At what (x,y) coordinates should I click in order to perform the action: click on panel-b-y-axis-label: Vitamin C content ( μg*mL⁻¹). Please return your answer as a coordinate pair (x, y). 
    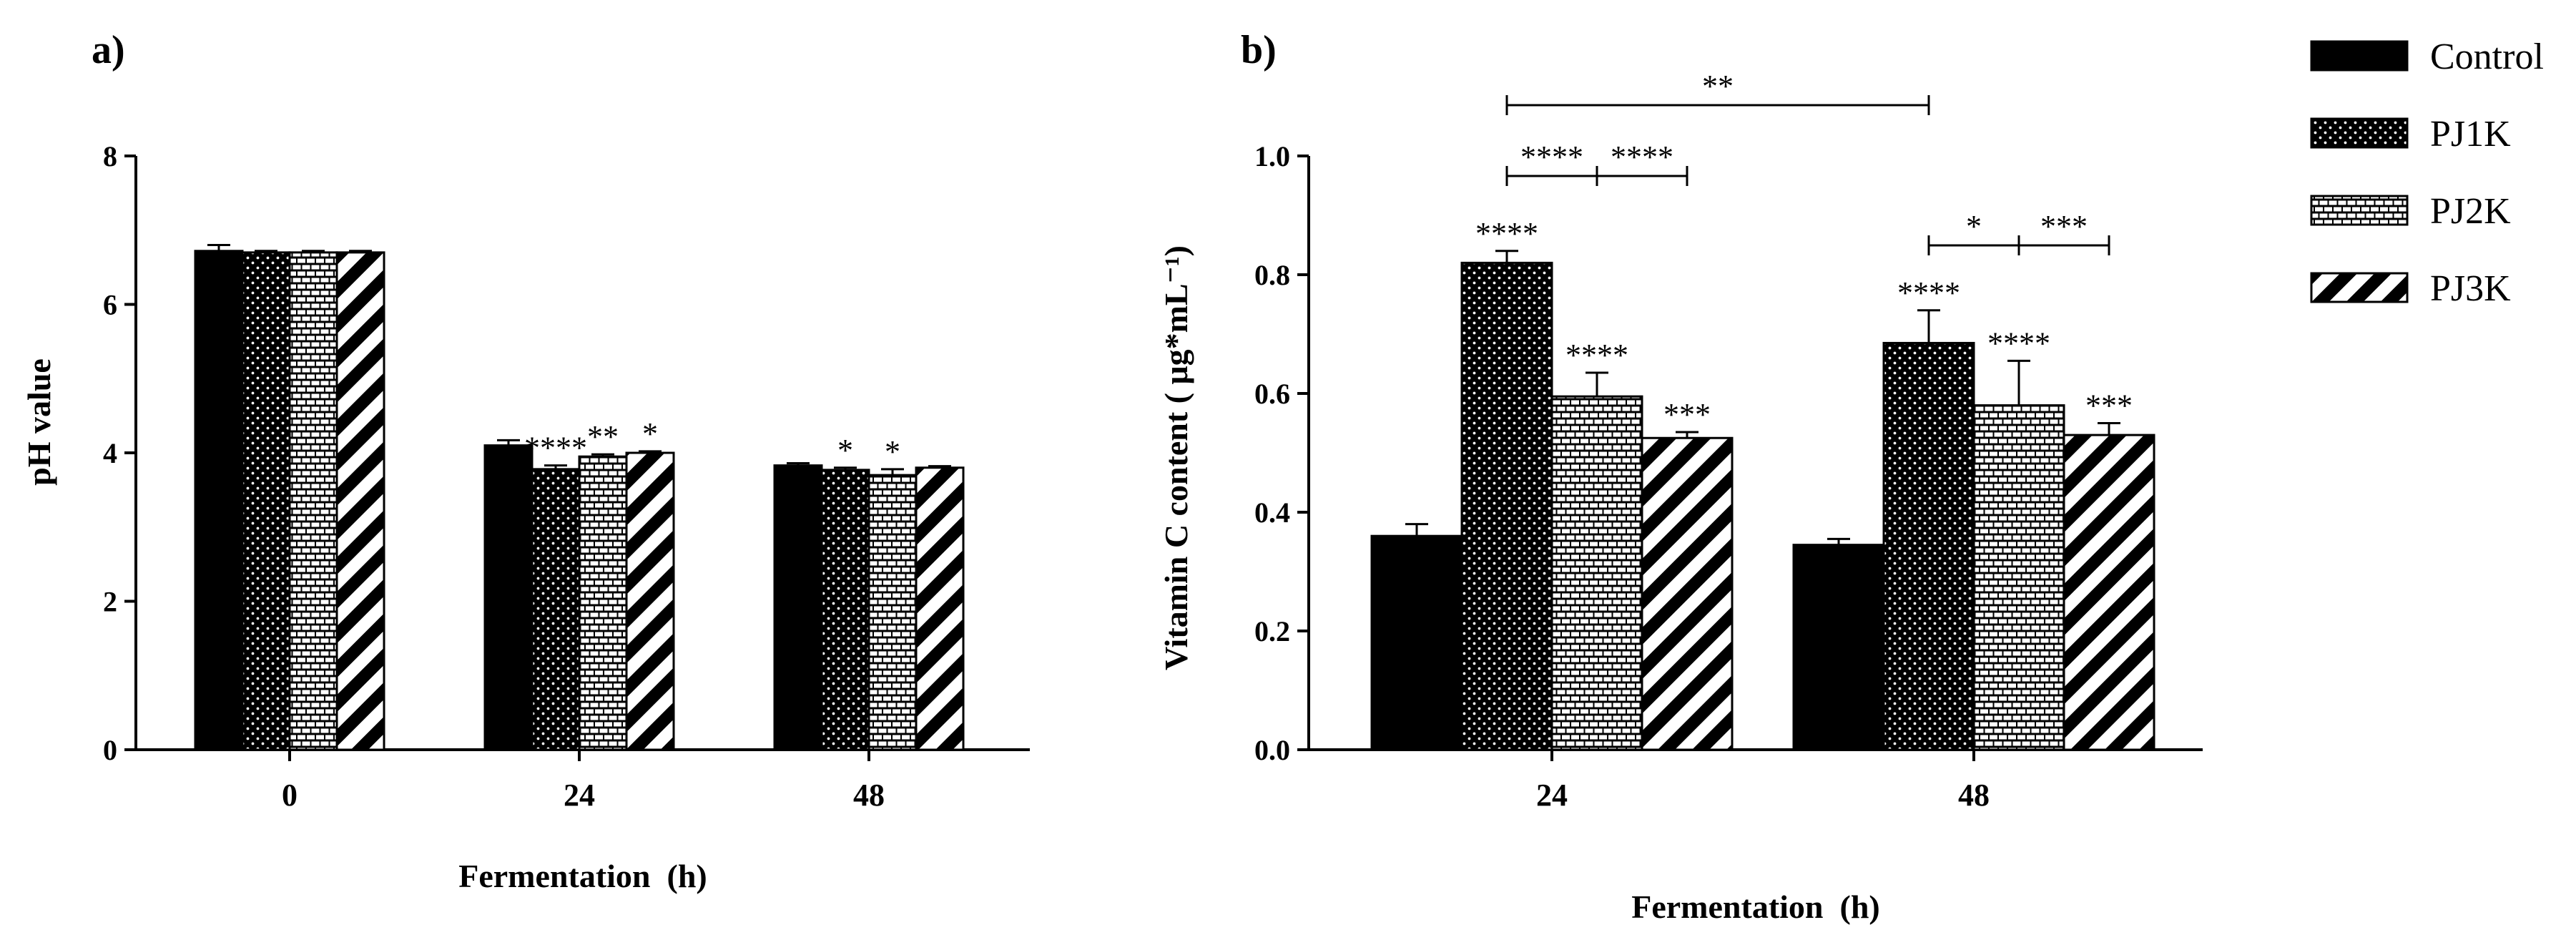
    Looking at the image, I should click on (1176, 457).